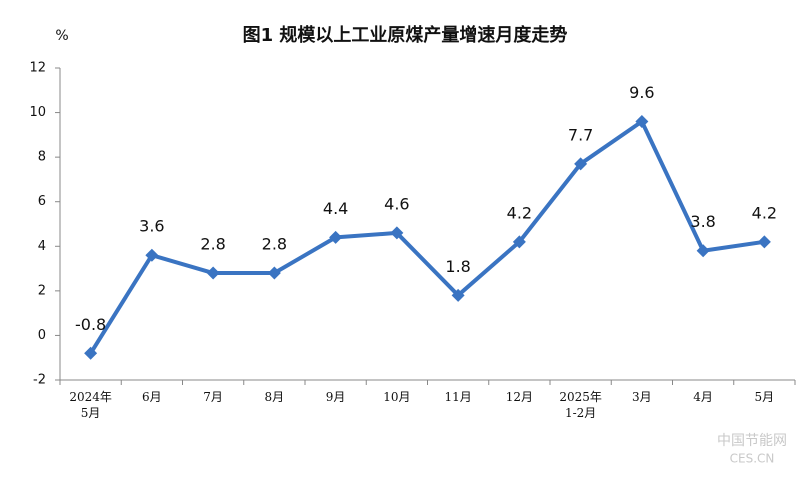 This screenshot has height=477, width=800. I want to click on y-tick-label: -2, so click(39, 380).